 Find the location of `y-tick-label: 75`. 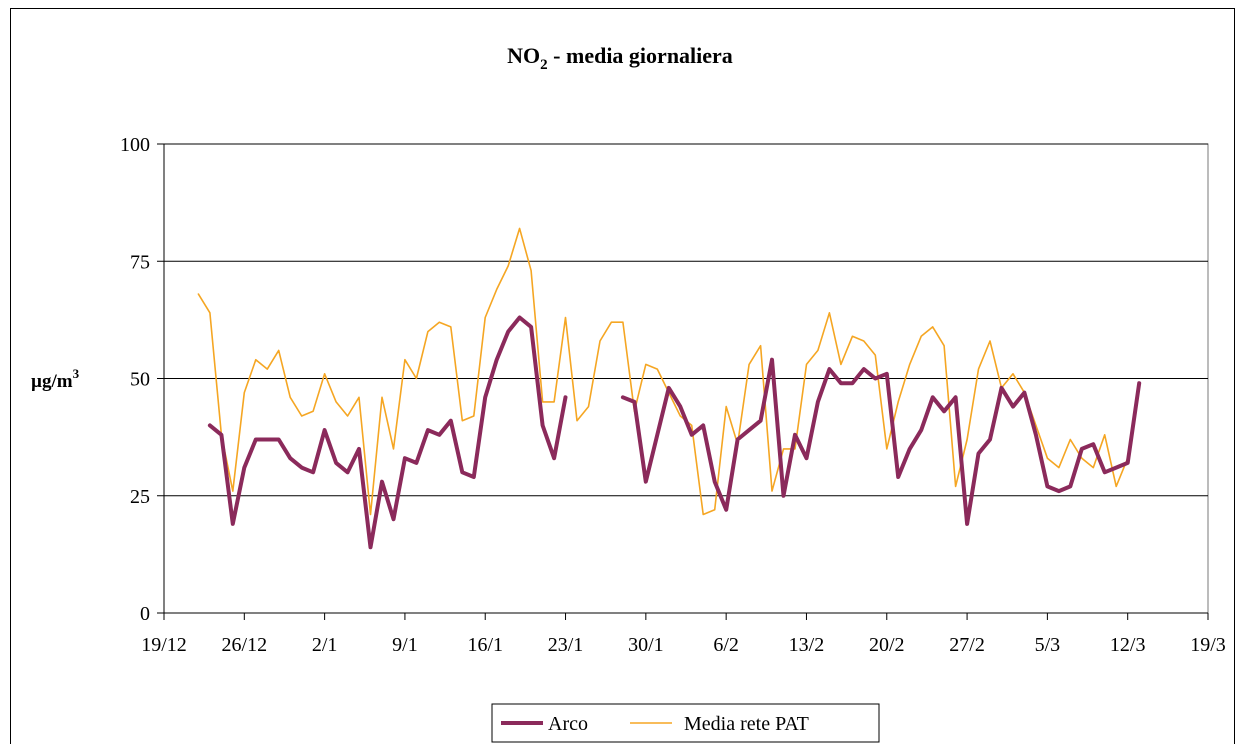

y-tick-label: 75 is located at coordinates (140, 262).